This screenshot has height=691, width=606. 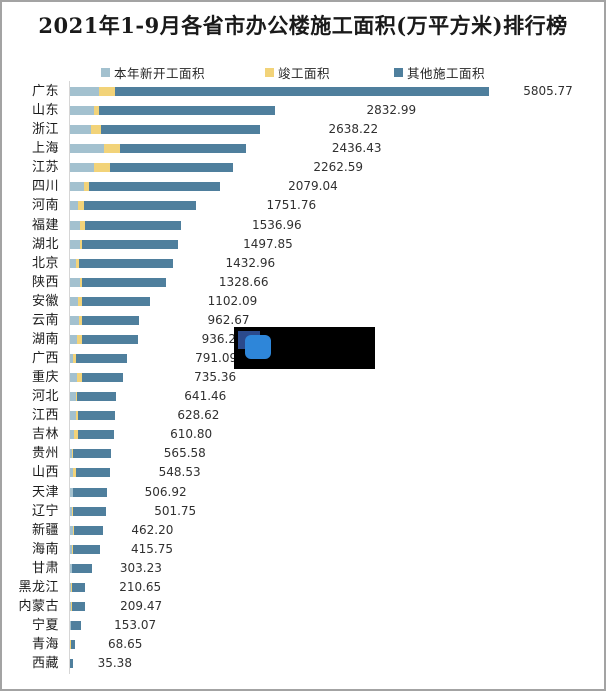 I want to click on bar-row-吉林: 吉林 610.80, so click(x=303, y=434).